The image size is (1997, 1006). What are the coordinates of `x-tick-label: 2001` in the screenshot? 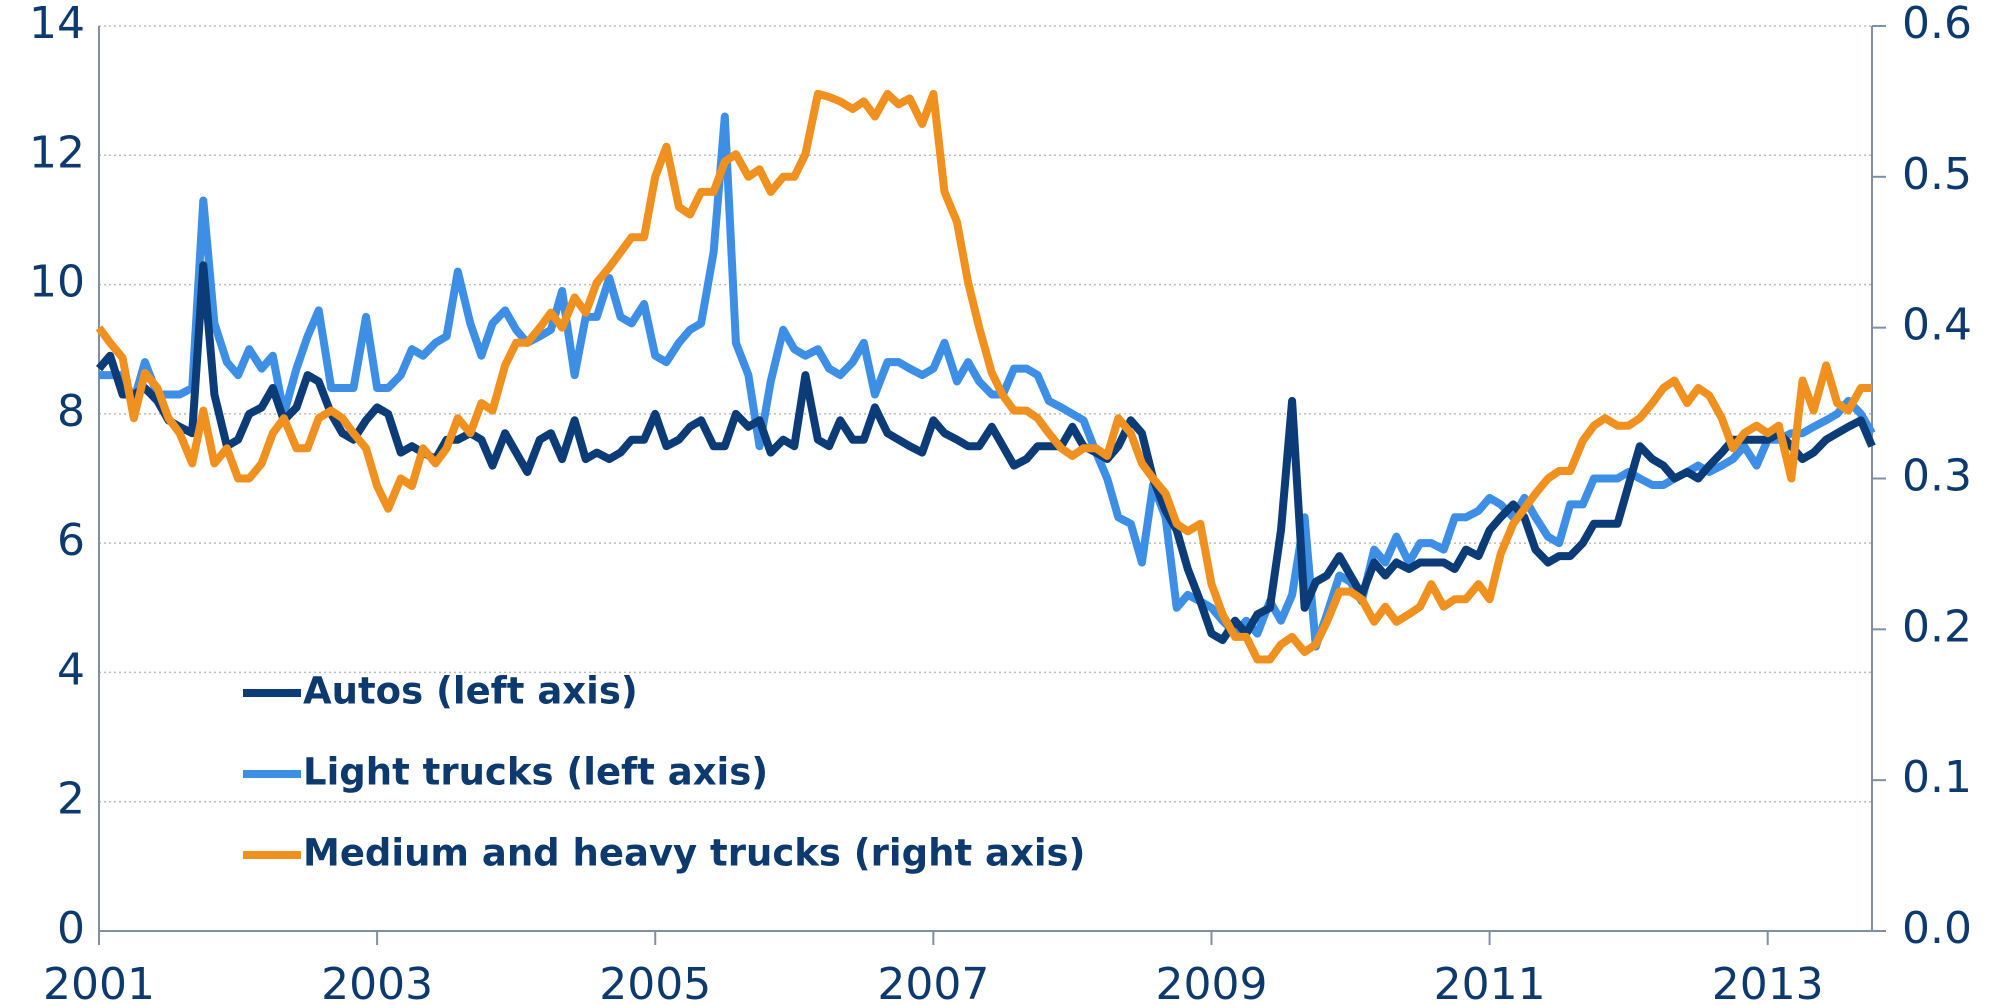 It's located at (99, 982).